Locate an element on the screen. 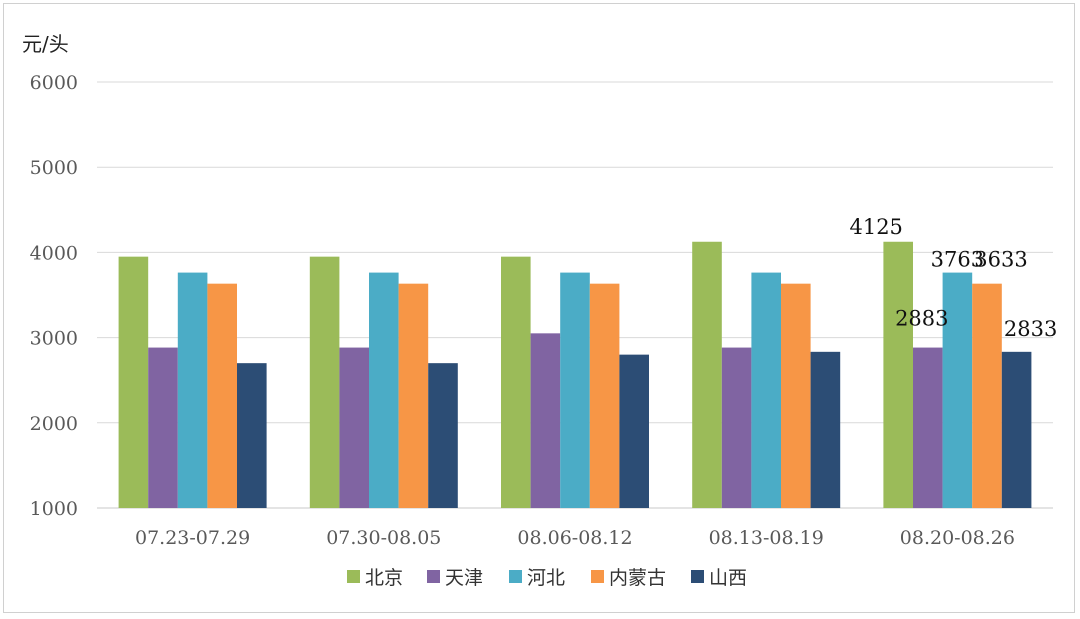 The height and width of the screenshot is (619, 1080). legend-item: 山西 is located at coordinates (719, 578).